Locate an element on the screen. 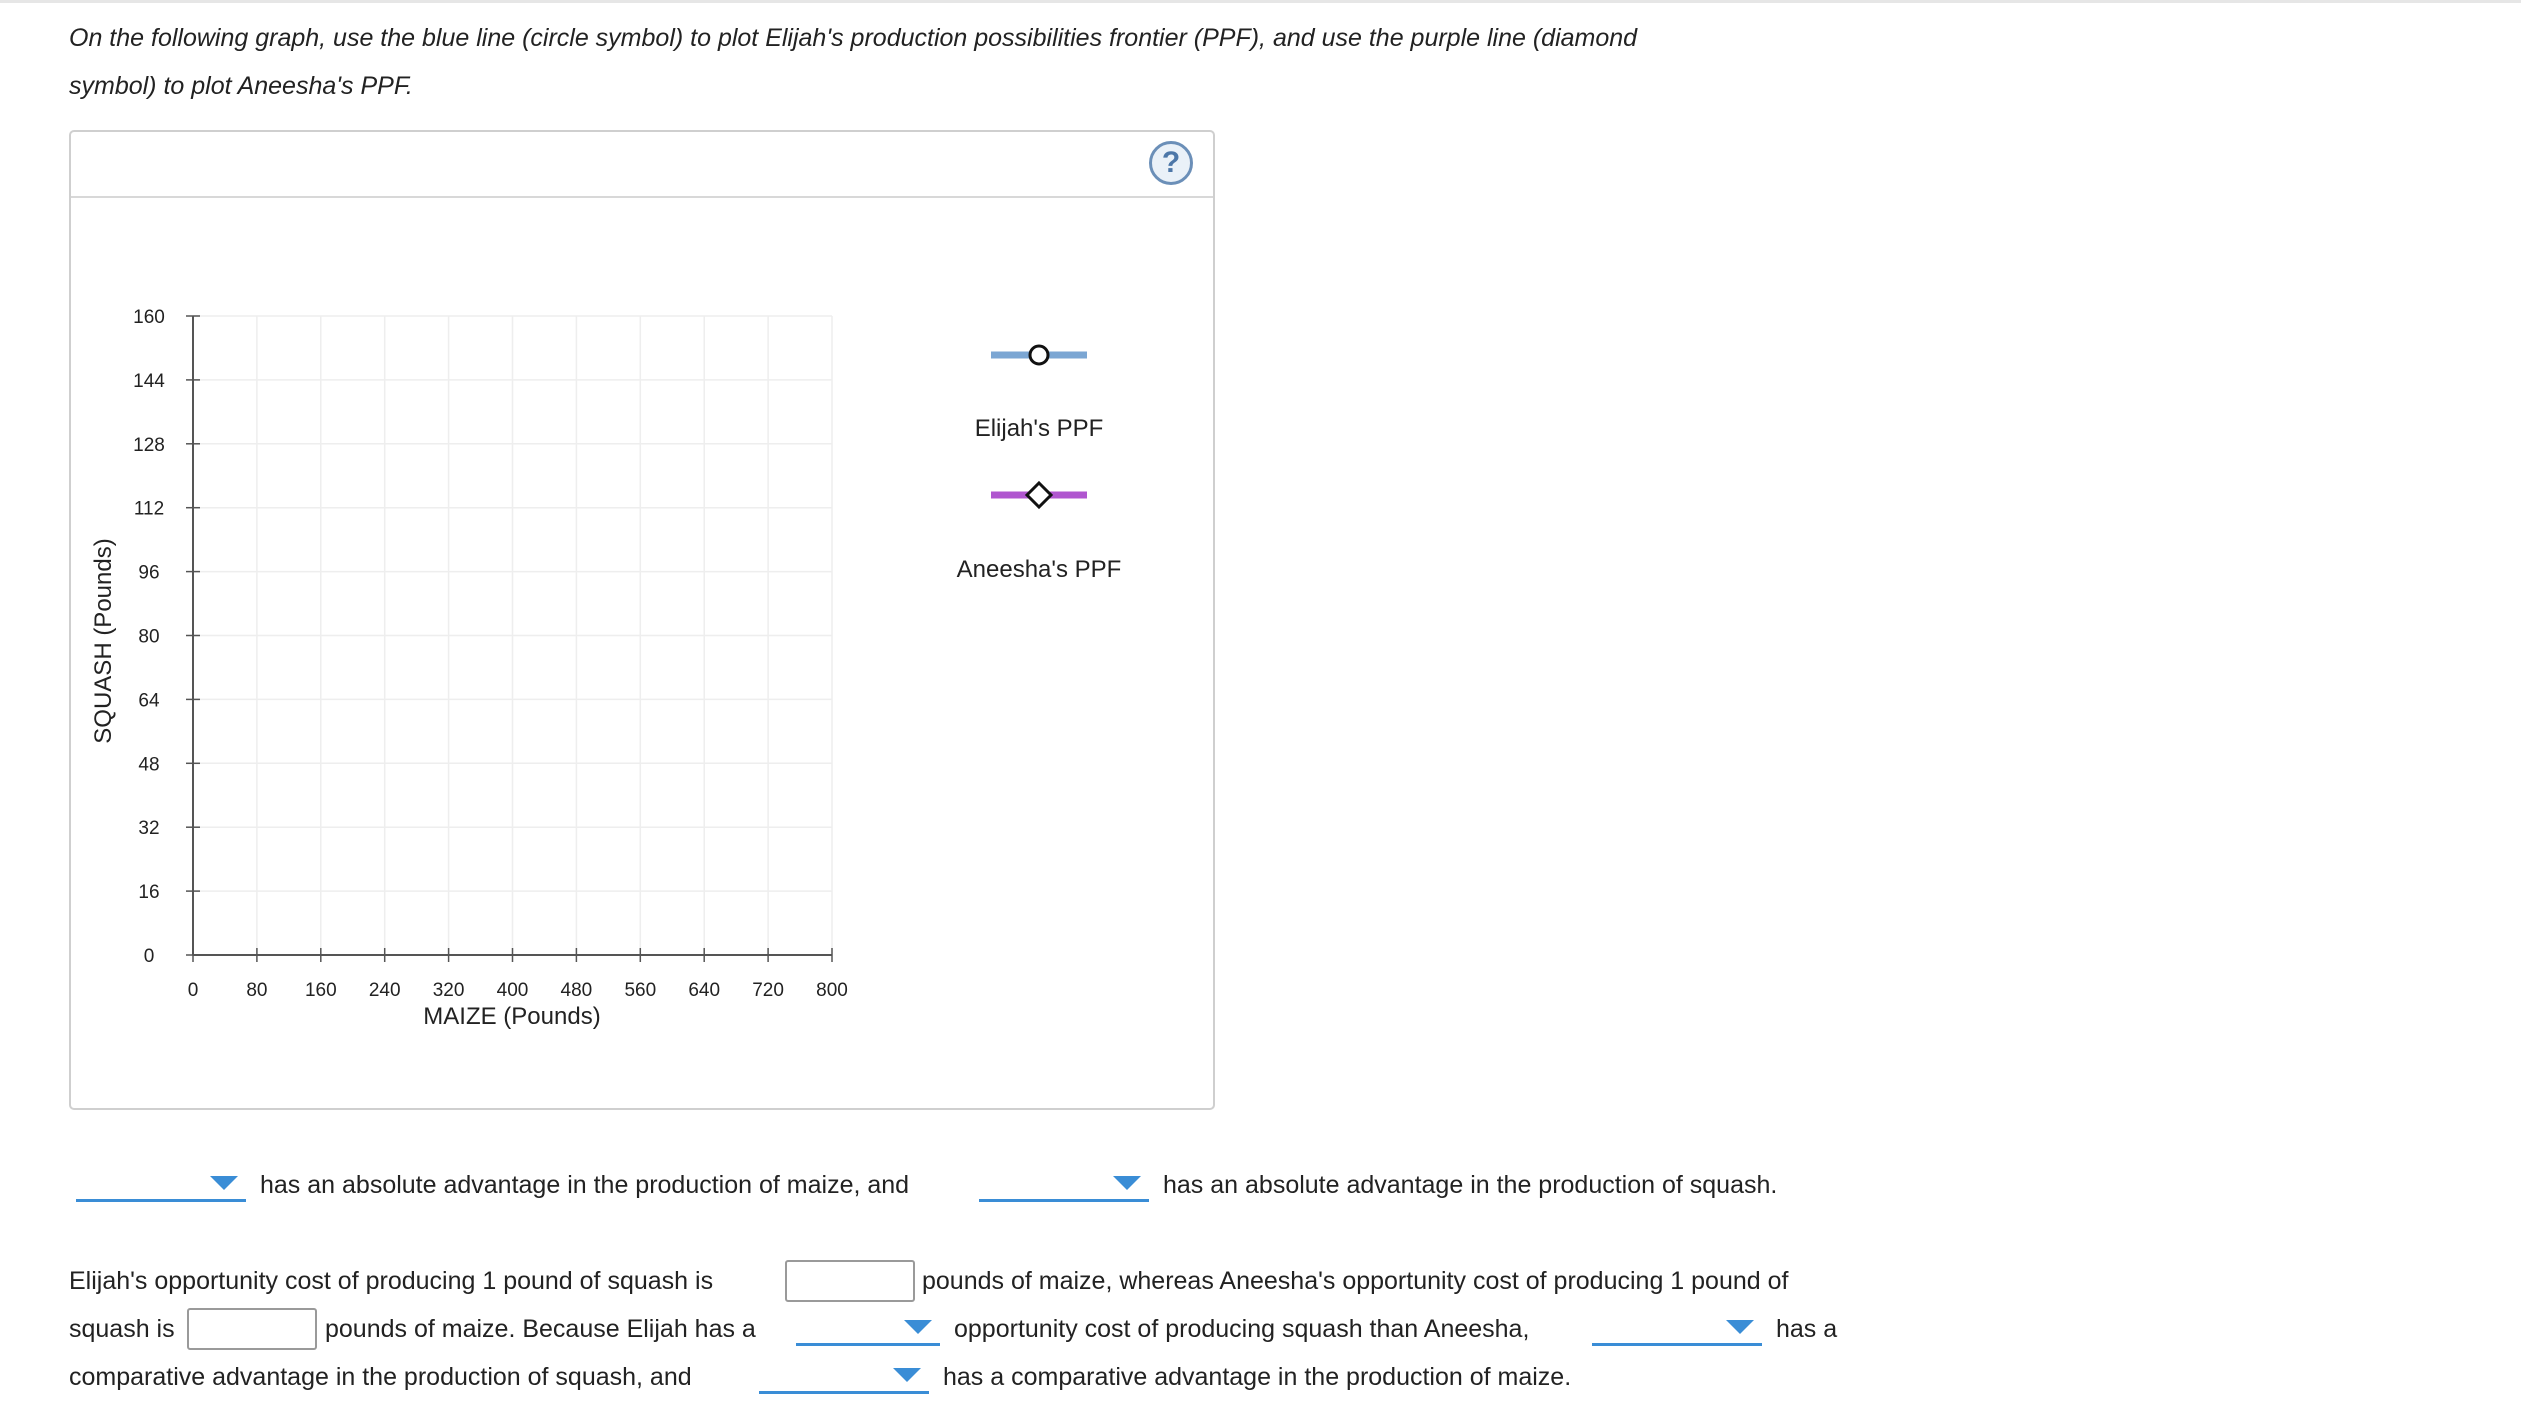 This screenshot has height=1417, width=2521. y-tick-label: 80 is located at coordinates (148, 637).